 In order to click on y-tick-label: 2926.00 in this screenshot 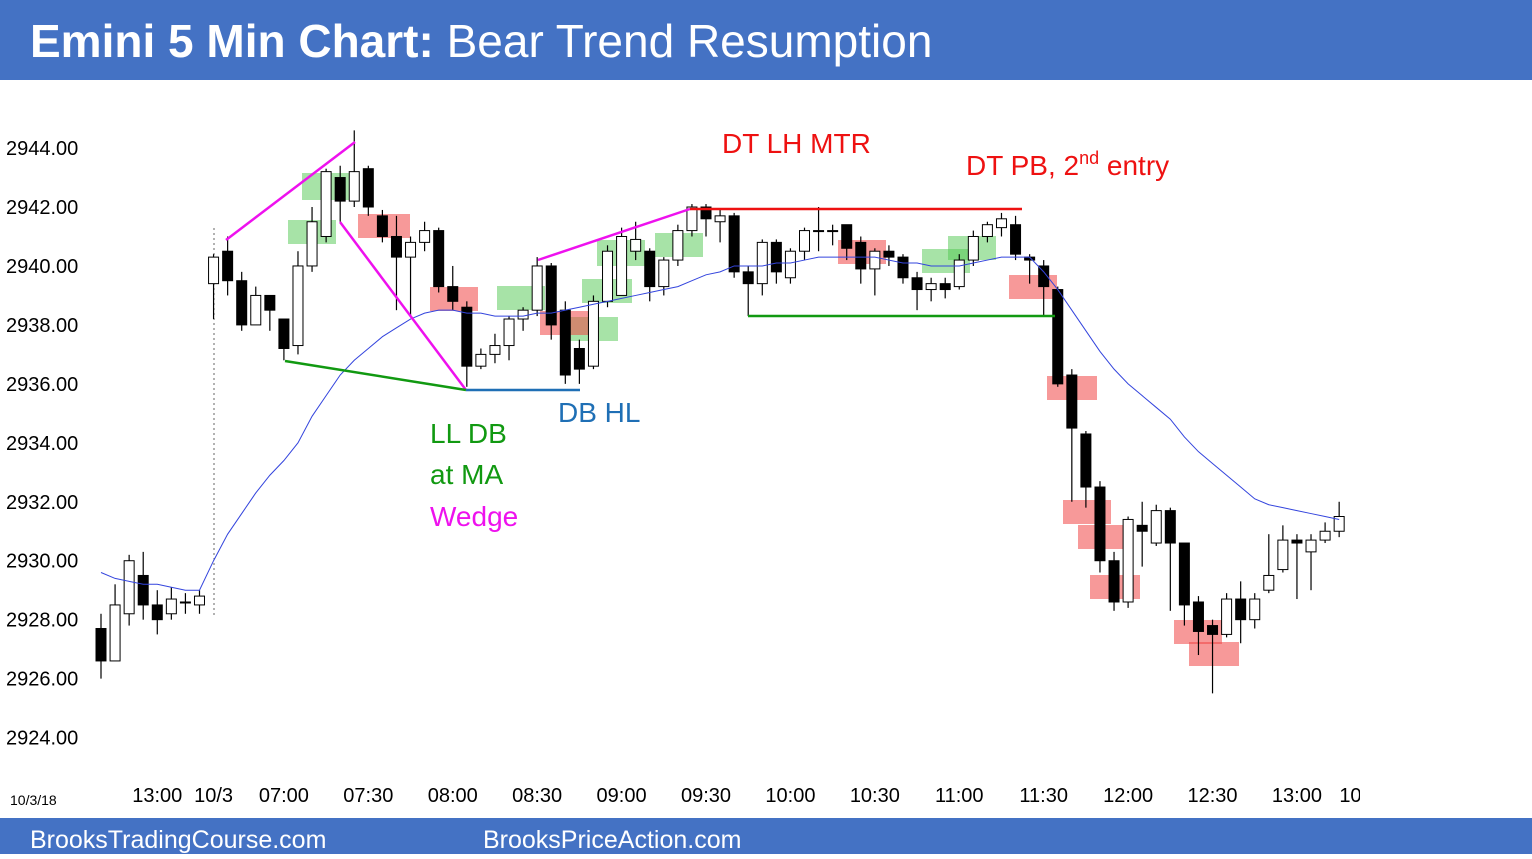, I will do `click(42, 680)`.